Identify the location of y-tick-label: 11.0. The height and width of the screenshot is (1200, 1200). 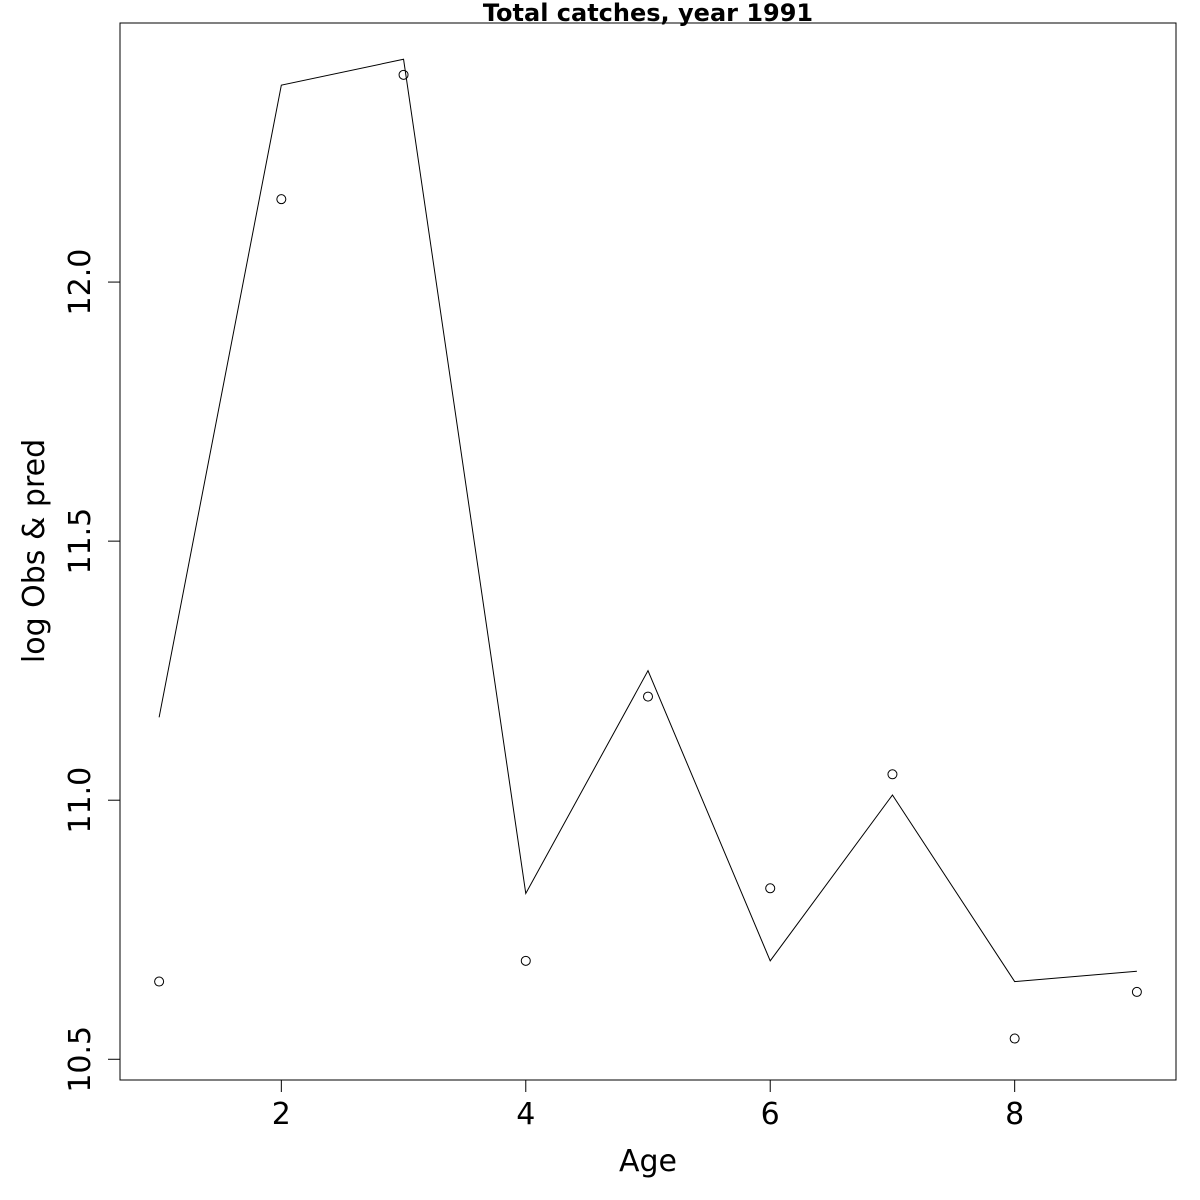
(80, 800).